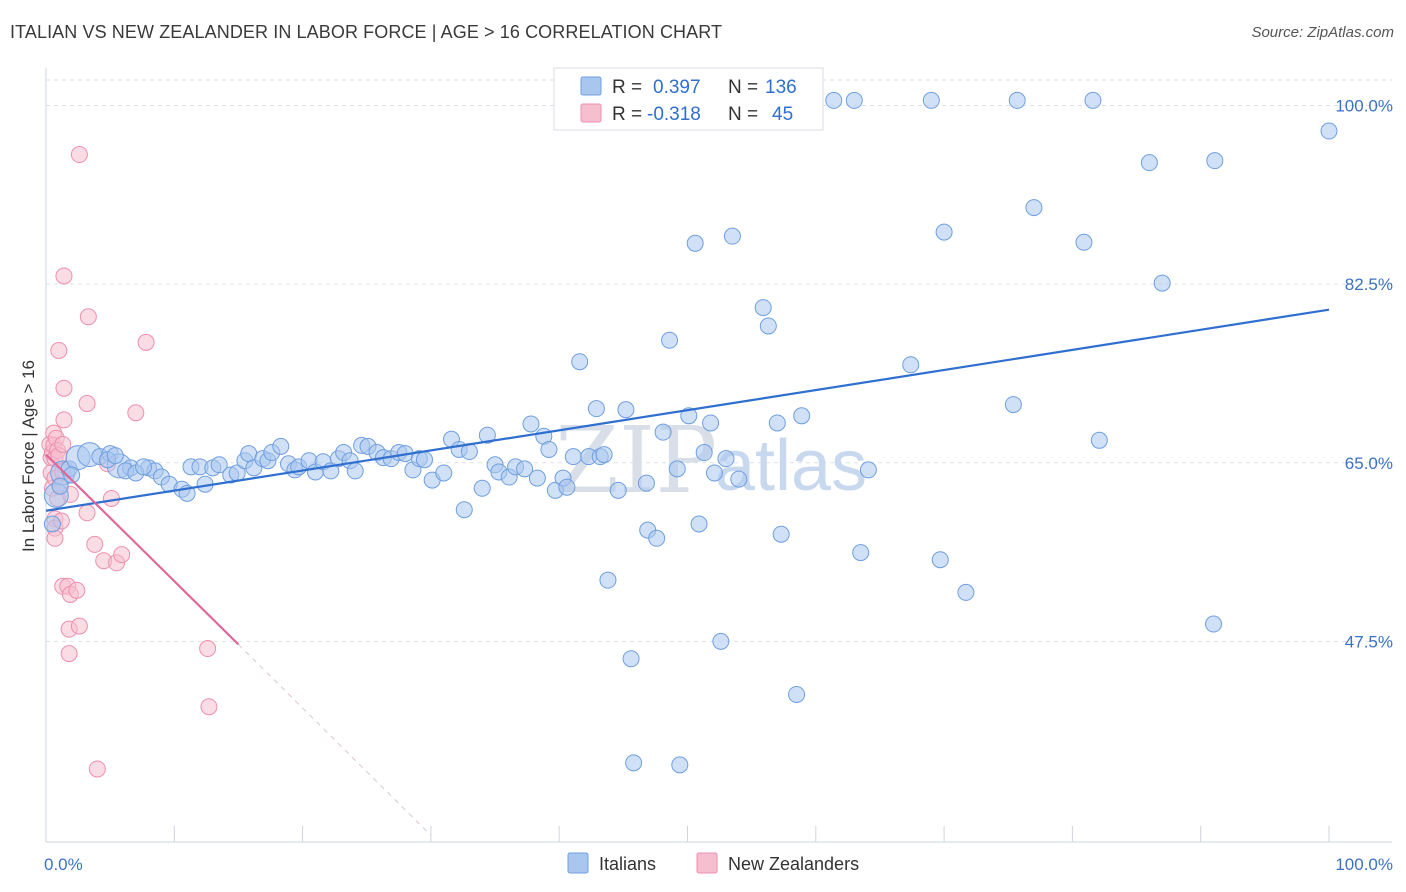  I want to click on watermark: ZIP atlas, so click(711, 460).